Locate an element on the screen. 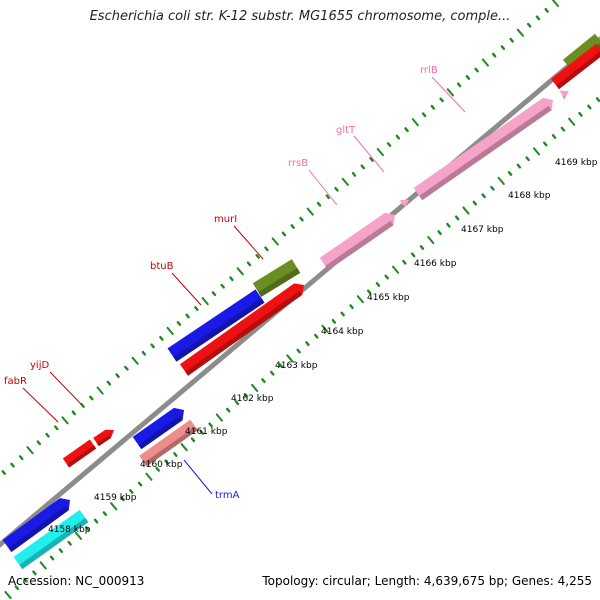 The image size is (600, 600). feature-pink-rrsB-shade is located at coordinates (359, 245).